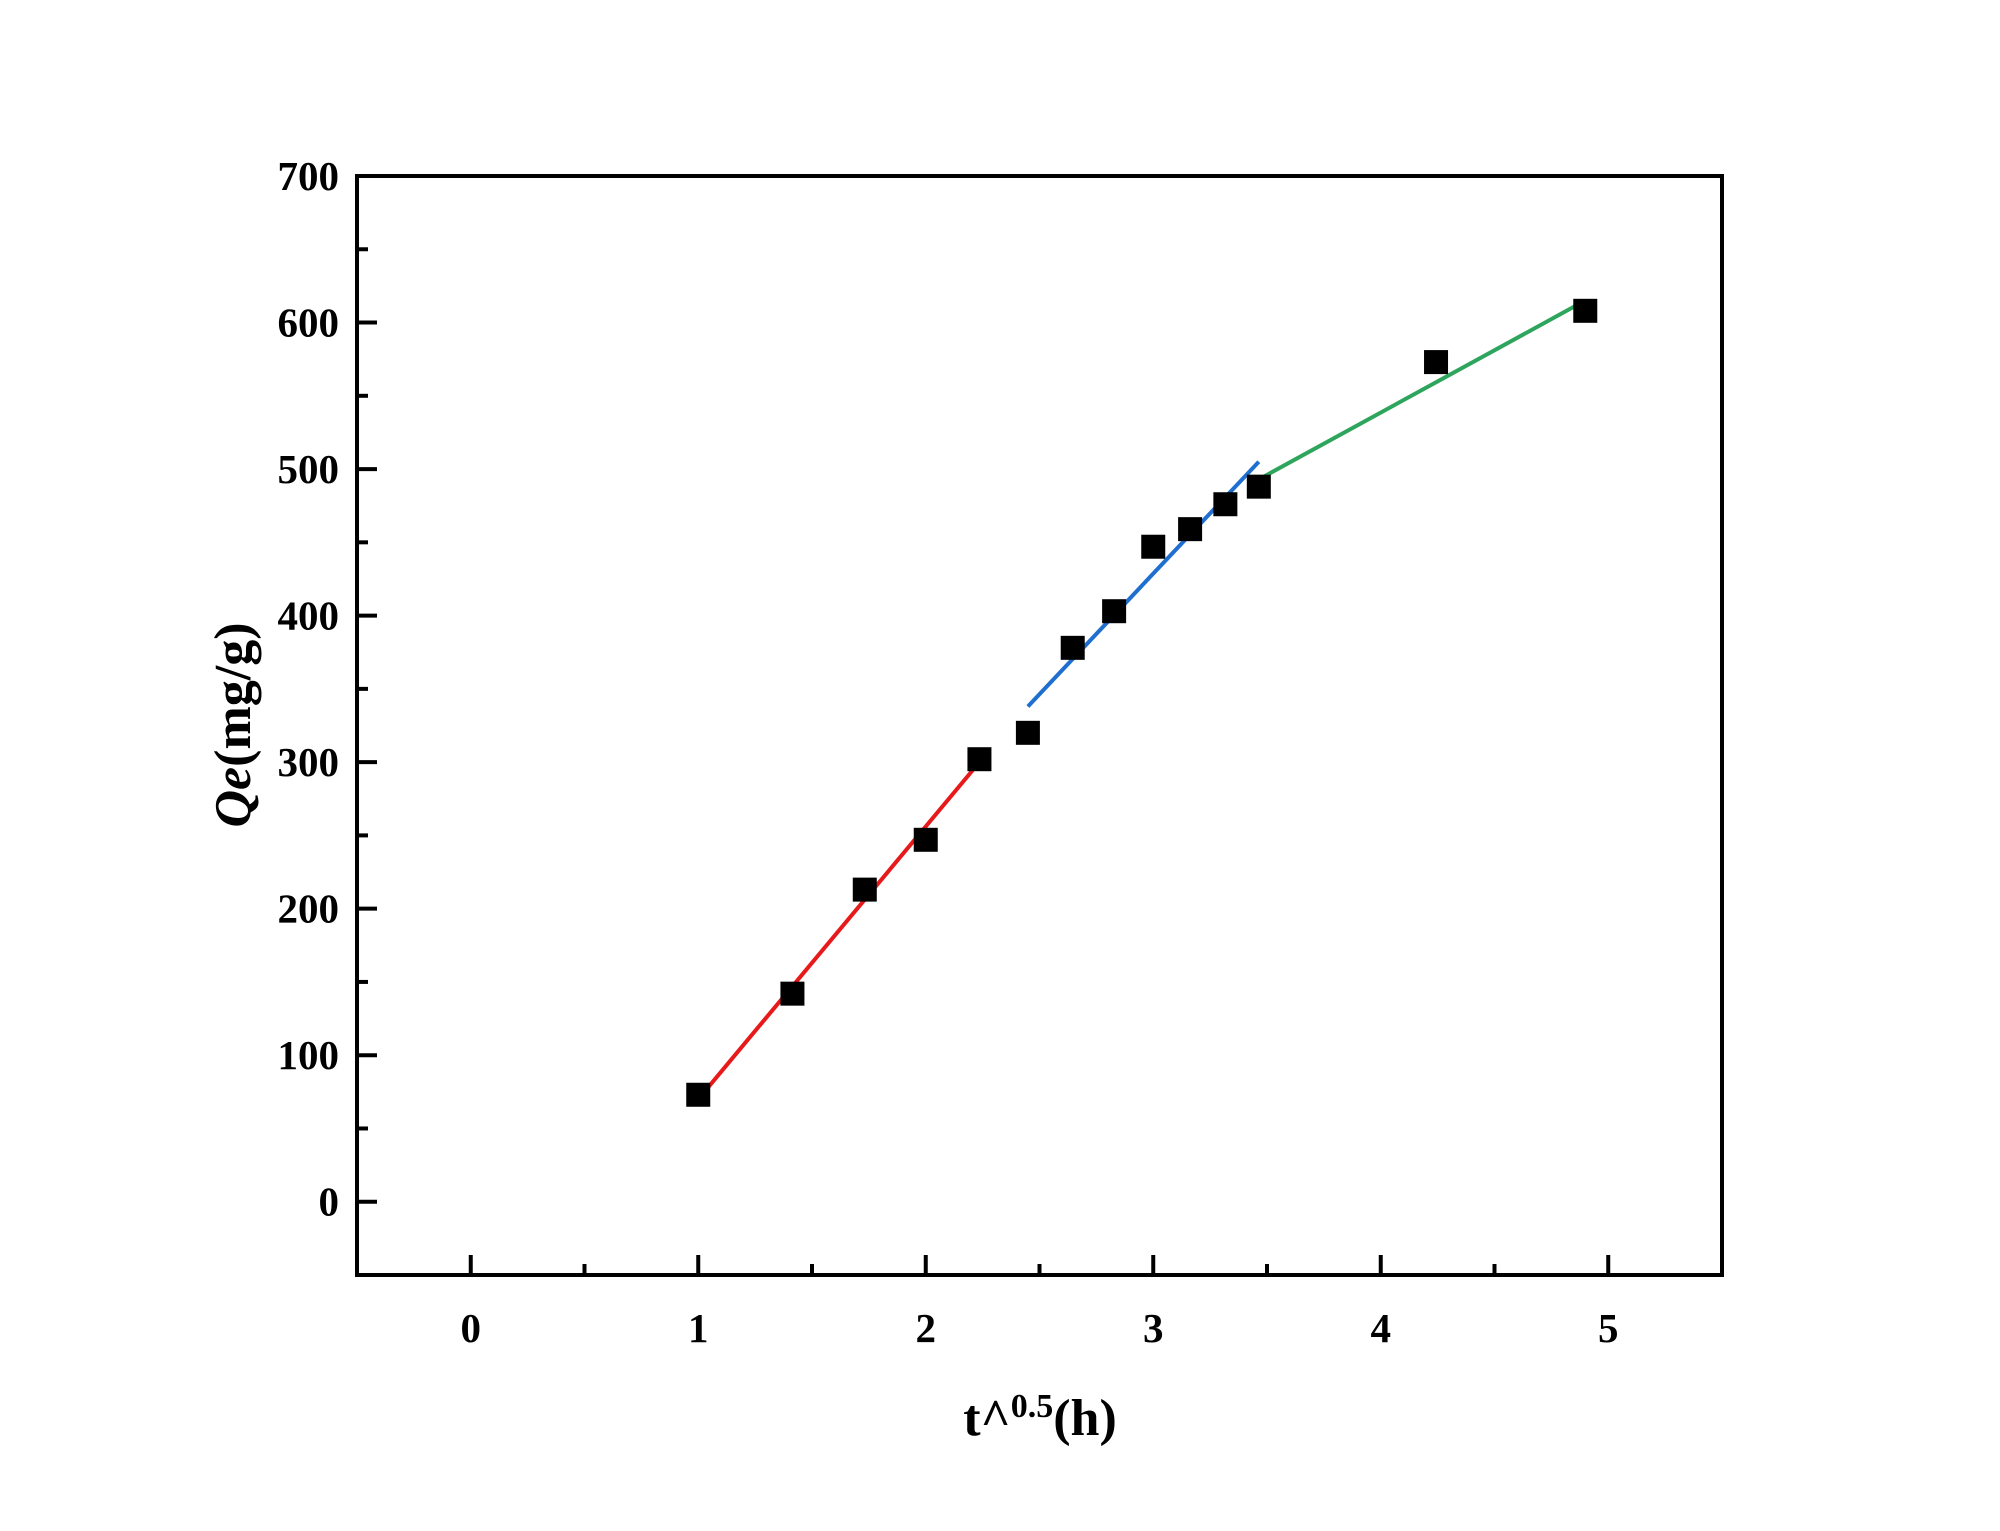 The image size is (2000, 1531). What do you see at coordinates (1153, 1328) in the screenshot?
I see `x-tick-label: 3` at bounding box center [1153, 1328].